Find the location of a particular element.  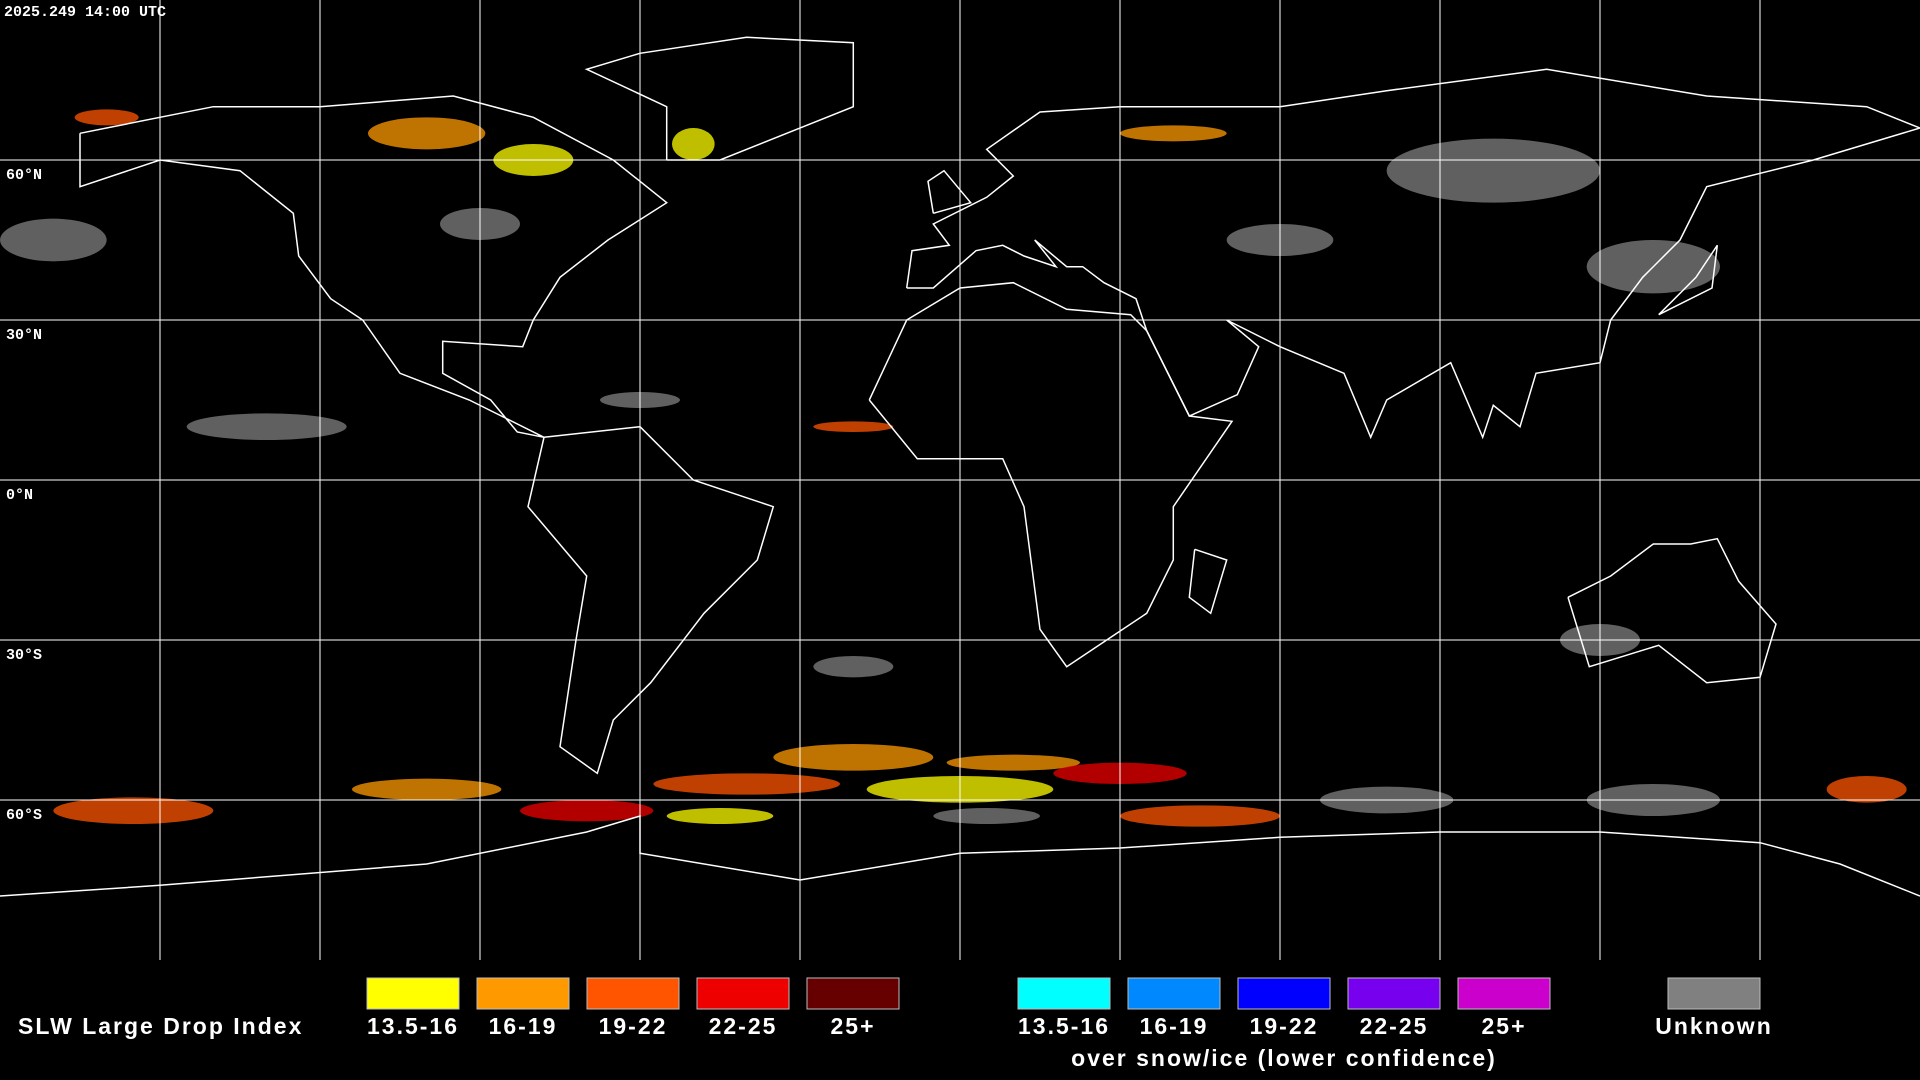

timestamp: 2025.249 14:00 UTC is located at coordinates (85, 12).